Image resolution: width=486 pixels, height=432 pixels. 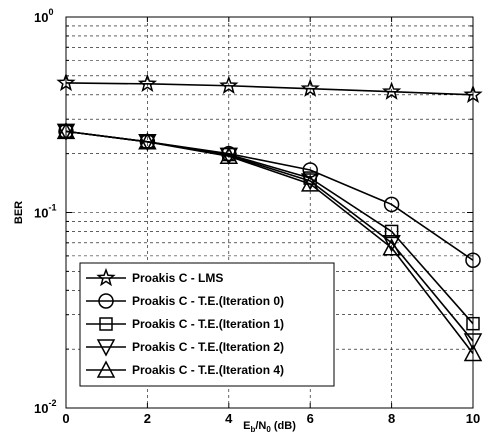 What do you see at coordinates (260, 426) in the screenshot?
I see `x-axis-label-mid: /N` at bounding box center [260, 426].